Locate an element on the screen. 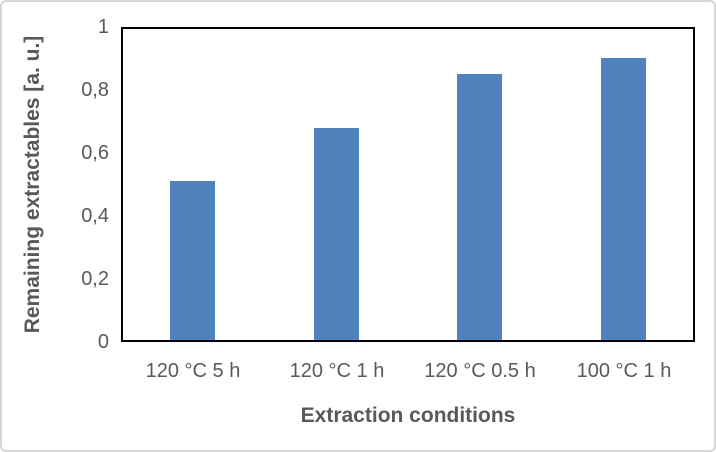 This screenshot has width=716, height=452. y-axis-title: Remaining extractables [a. u.] is located at coordinates (32, 184).